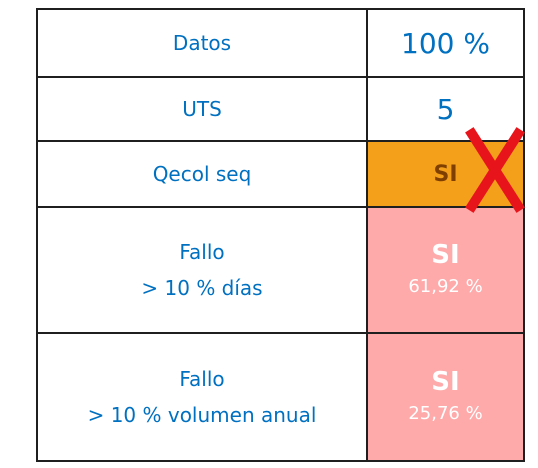 The height and width of the screenshot is (468, 538). What do you see at coordinates (445, 286) in the screenshot?
I see `detail: 61,92 %` at bounding box center [445, 286].